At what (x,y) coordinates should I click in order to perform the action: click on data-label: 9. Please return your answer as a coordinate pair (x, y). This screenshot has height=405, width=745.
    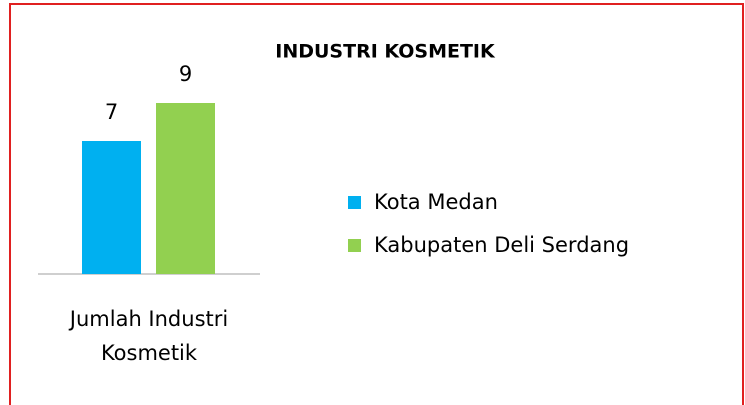
    Looking at the image, I should click on (185, 74).